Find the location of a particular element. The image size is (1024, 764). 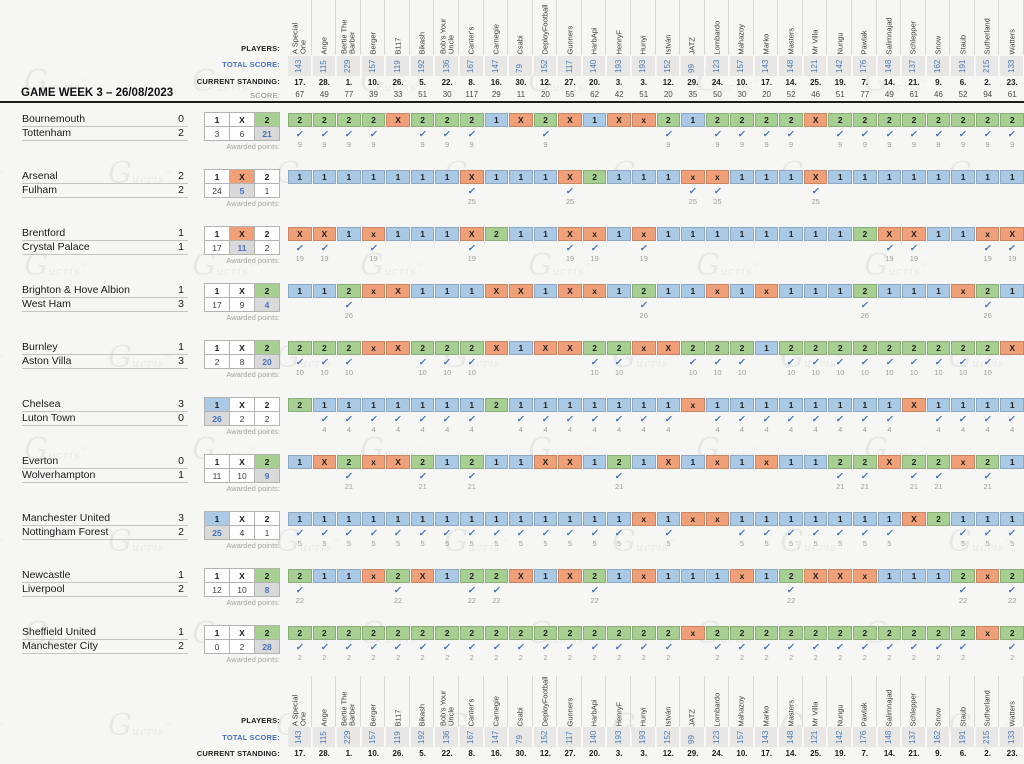

week-score-value: 20 is located at coordinates (668, 94).